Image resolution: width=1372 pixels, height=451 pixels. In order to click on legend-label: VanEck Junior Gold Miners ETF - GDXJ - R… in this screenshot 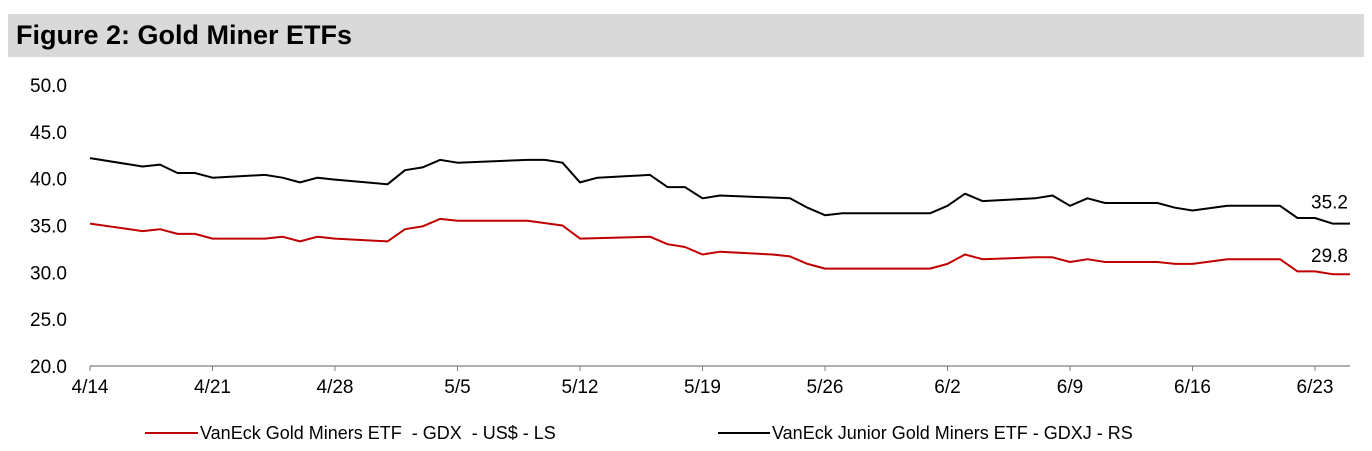, I will do `click(952, 433)`.